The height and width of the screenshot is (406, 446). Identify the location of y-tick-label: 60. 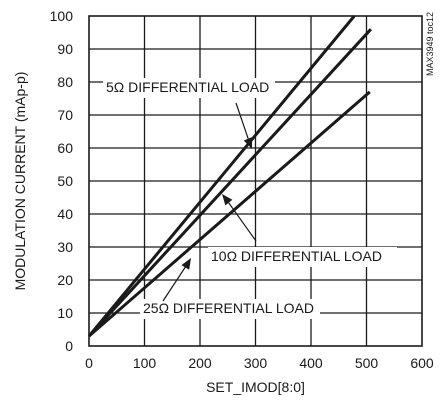
(65, 148).